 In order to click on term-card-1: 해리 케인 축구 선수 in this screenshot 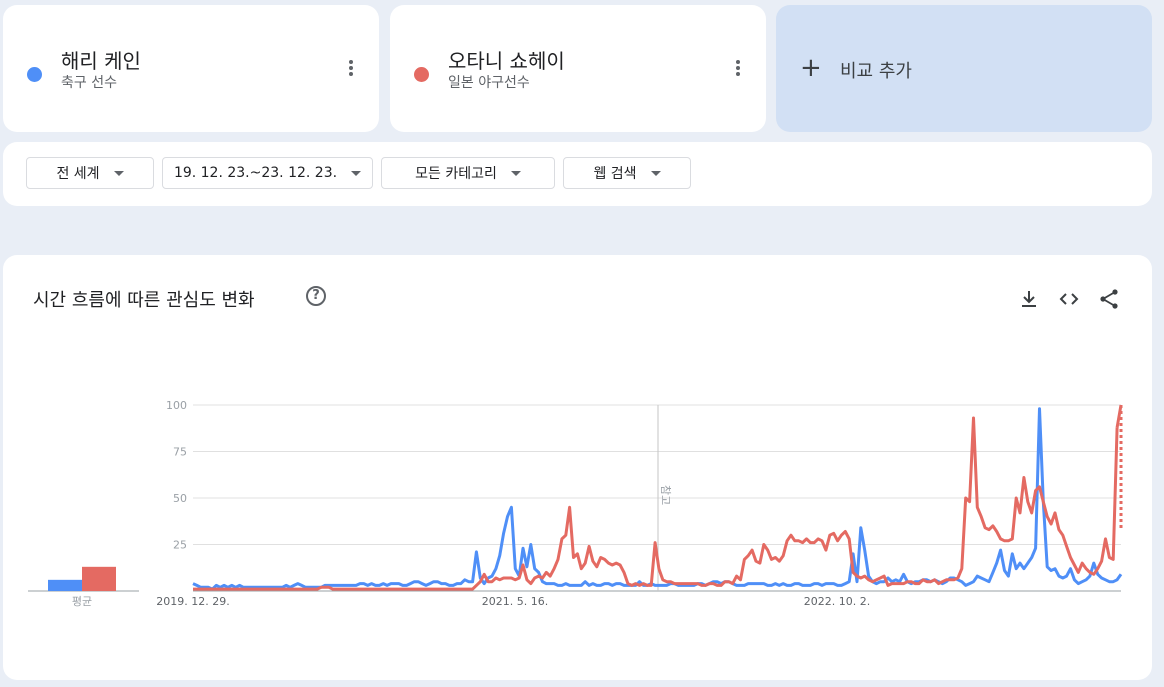, I will do `click(191, 68)`.